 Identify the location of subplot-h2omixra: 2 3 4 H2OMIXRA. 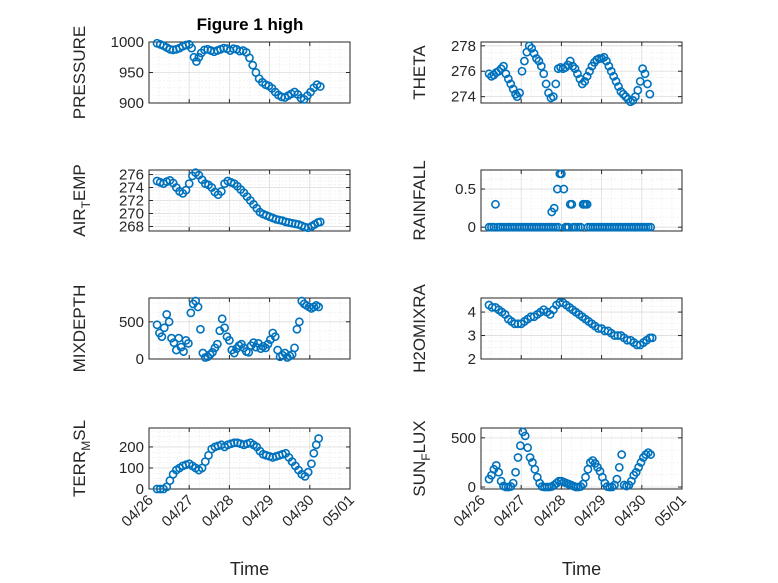
(546, 328).